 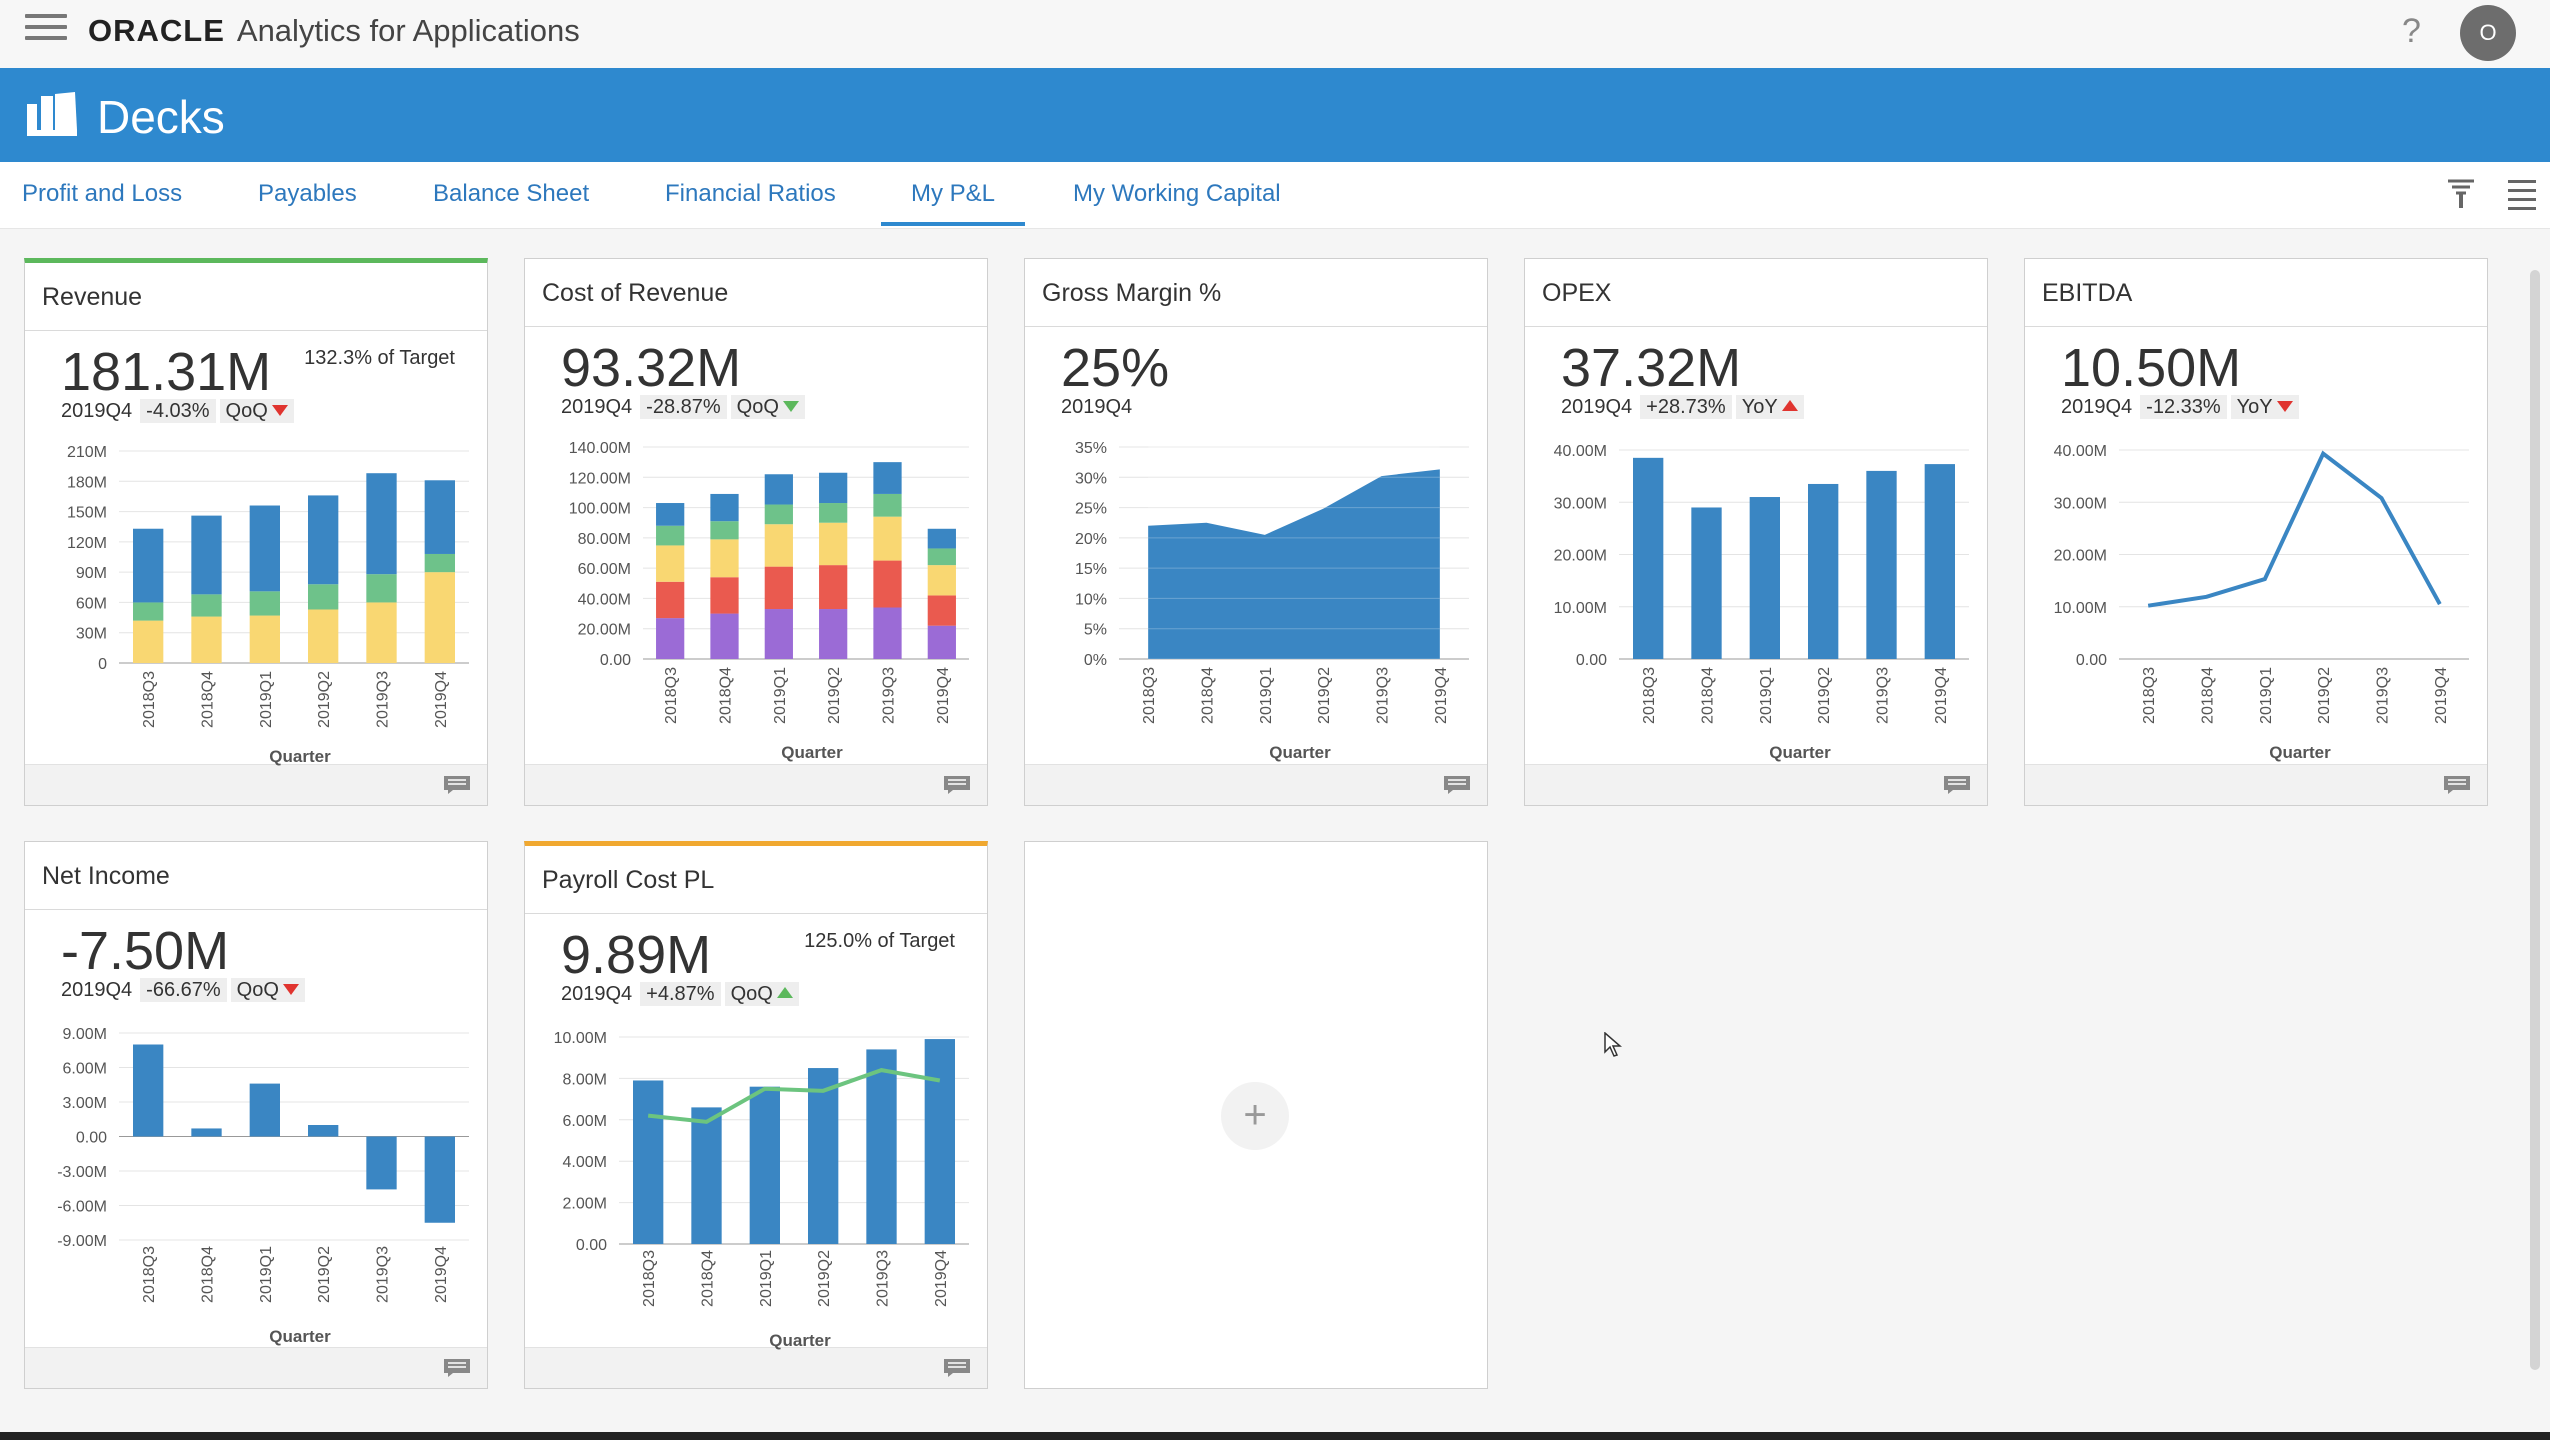 What do you see at coordinates (1294, 564) in the screenshot?
I see `area-series` at bounding box center [1294, 564].